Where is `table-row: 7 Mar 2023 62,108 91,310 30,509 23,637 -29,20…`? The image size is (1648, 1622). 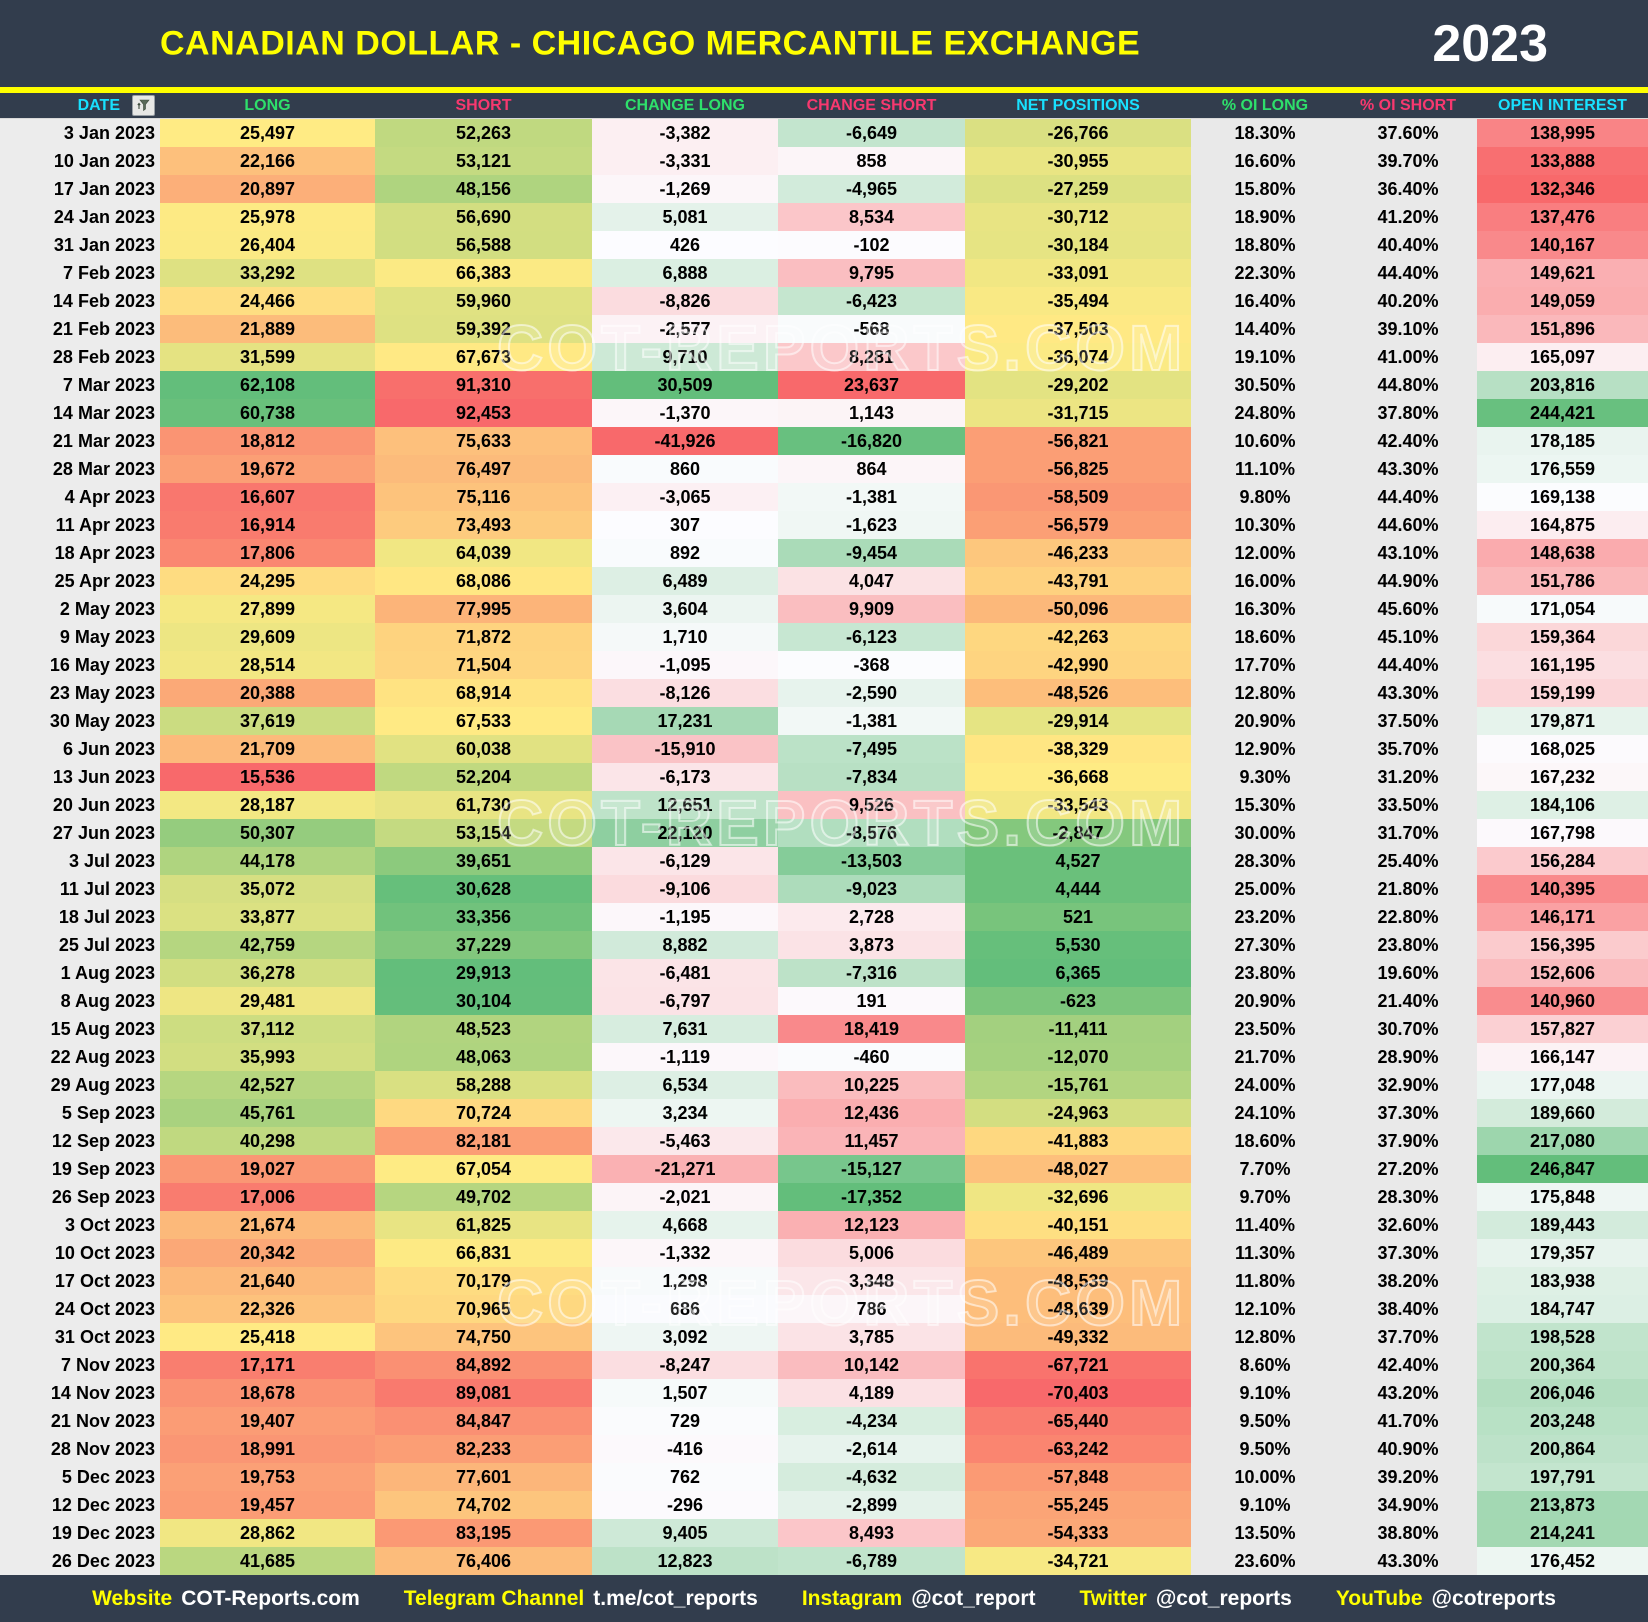
table-row: 7 Mar 2023 62,108 91,310 30,509 23,637 -29,20… is located at coordinates (824, 385).